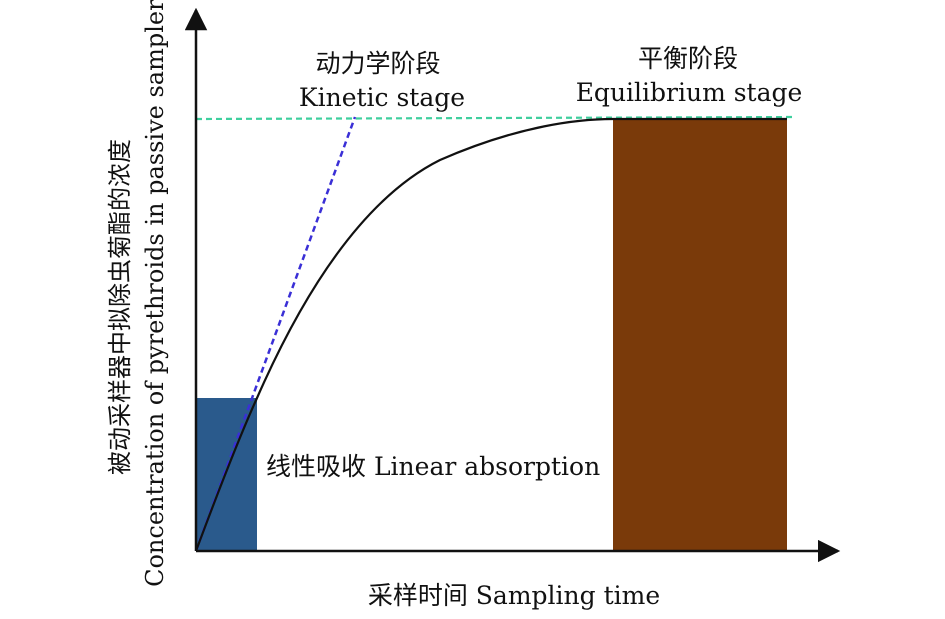  Describe the element at coordinates (689, 92) in the screenshot. I see `equilibrium-stage-label-en: Equilibrium stage` at that location.